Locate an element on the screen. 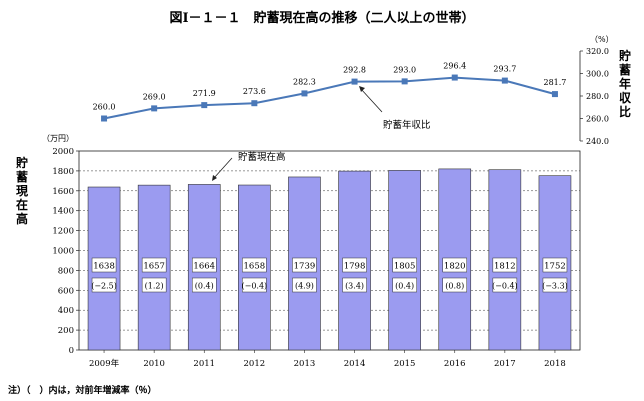 The width and height of the screenshot is (644, 401). bar-change-label: (3.4) is located at coordinates (354, 286).